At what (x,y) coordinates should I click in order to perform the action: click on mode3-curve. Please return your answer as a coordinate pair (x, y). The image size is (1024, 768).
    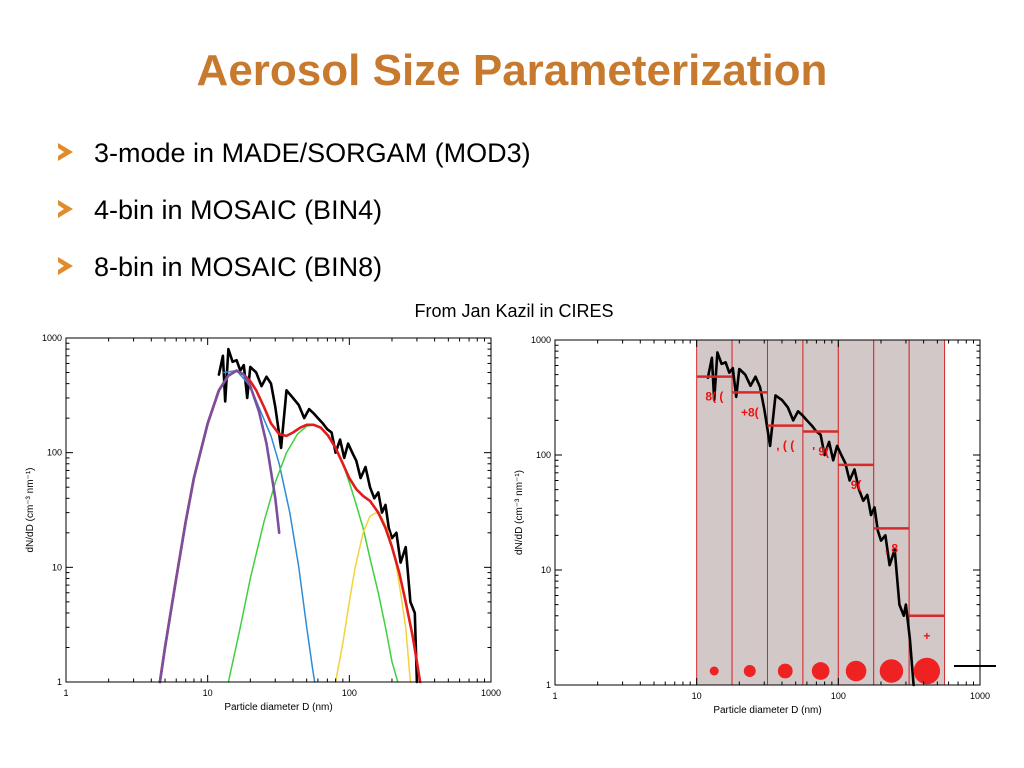
    Looking at the image, I should click on (313, 553).